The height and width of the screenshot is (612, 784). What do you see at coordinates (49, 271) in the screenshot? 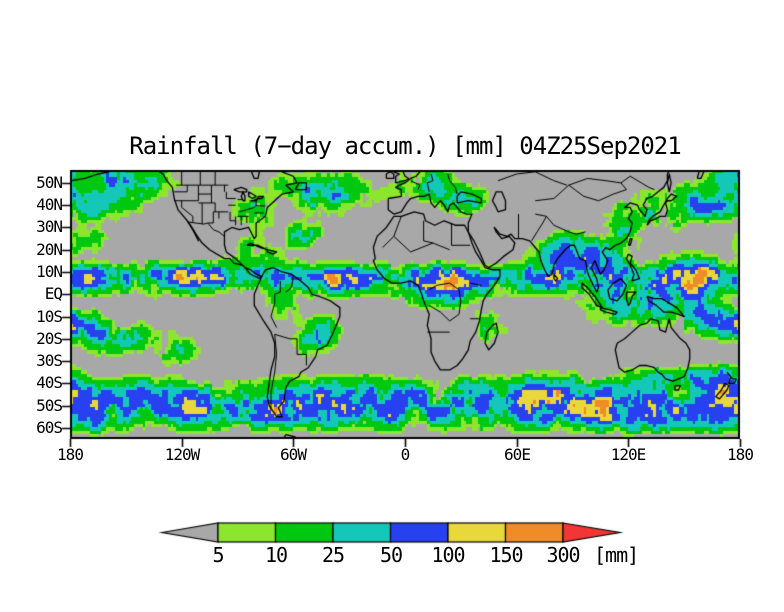
I see `y-tick-label-10N: 10N` at bounding box center [49, 271].